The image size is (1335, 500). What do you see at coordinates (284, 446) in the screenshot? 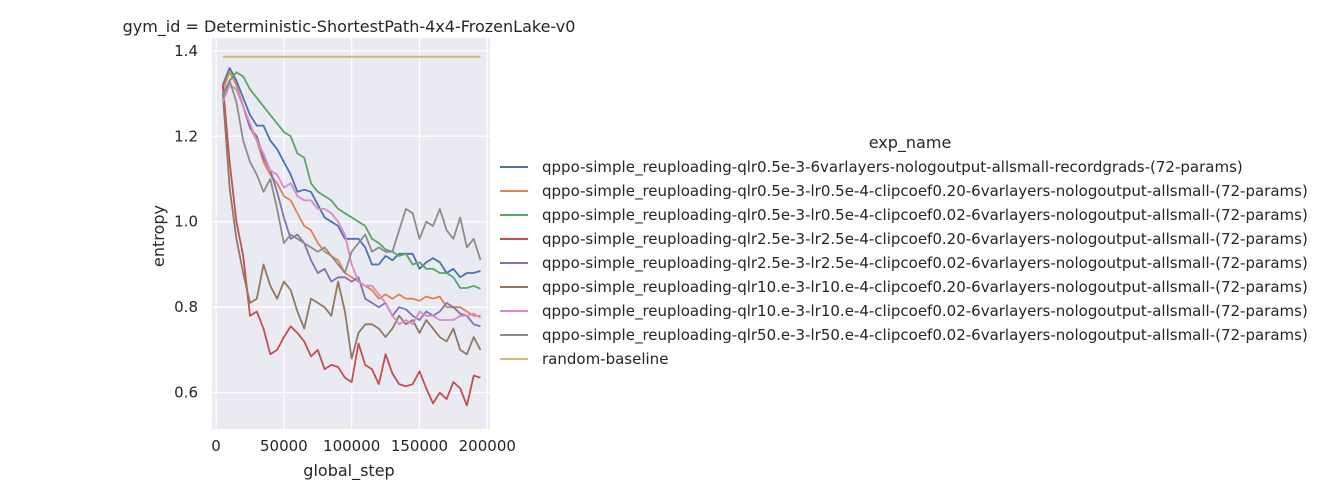
I see `x-tick-label: 50000` at bounding box center [284, 446].